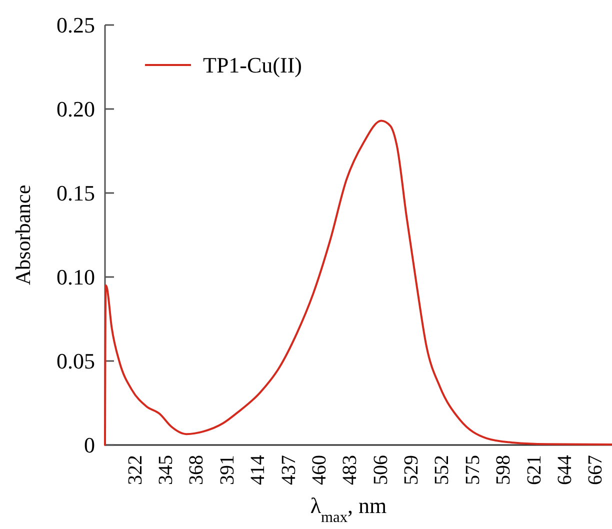 The image size is (612, 529). I want to click on x-axis-title: λ$_{max}$, nm, so click(348, 509).